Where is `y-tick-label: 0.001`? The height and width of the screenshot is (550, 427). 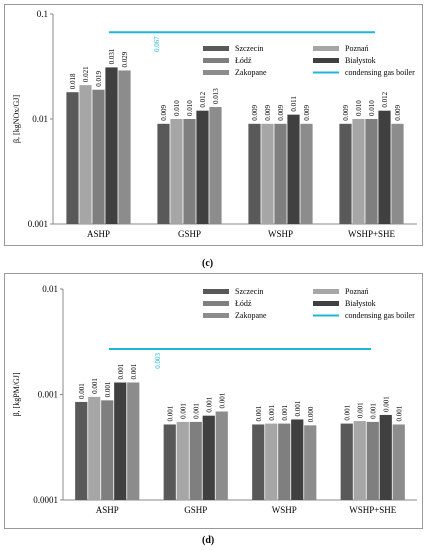 y-tick-label: 0.001 is located at coordinates (38, 224).